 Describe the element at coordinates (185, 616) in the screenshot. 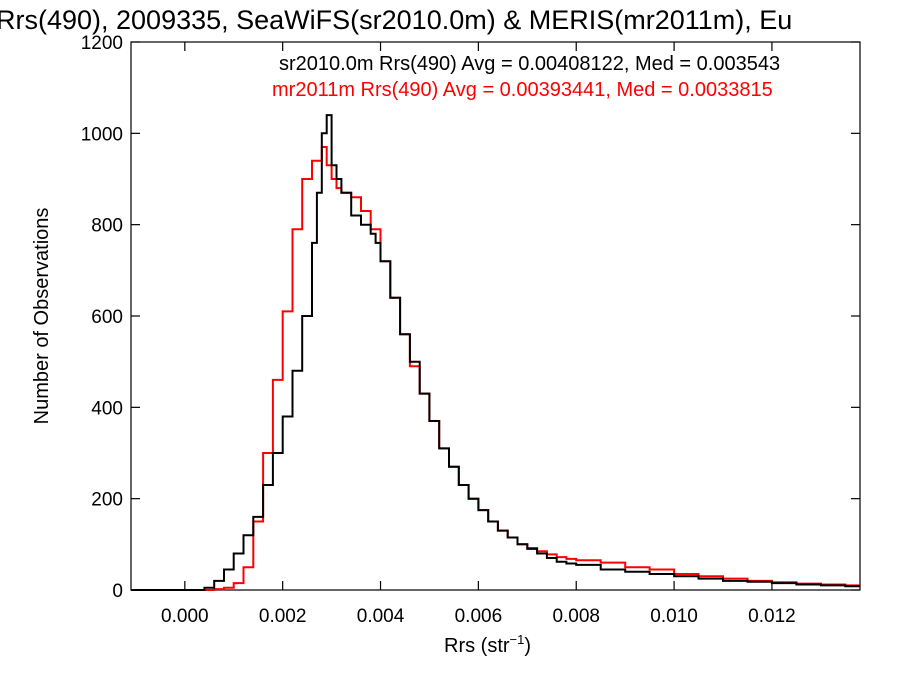

I see `x-tick-label: 0.000` at that location.